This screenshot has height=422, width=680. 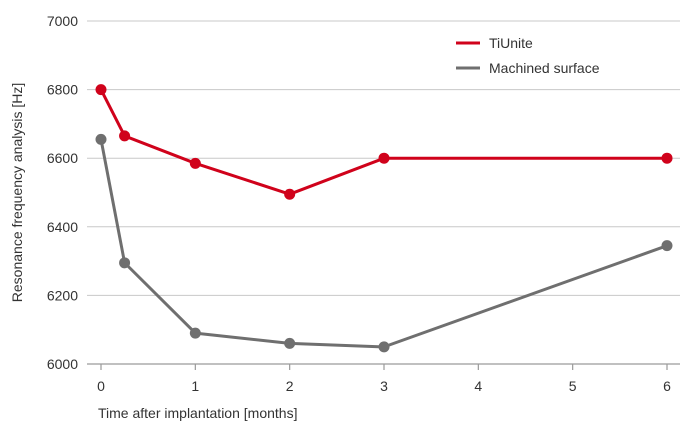 What do you see at coordinates (528, 55) in the screenshot?
I see `legend: TiUnite Machined surface` at bounding box center [528, 55].